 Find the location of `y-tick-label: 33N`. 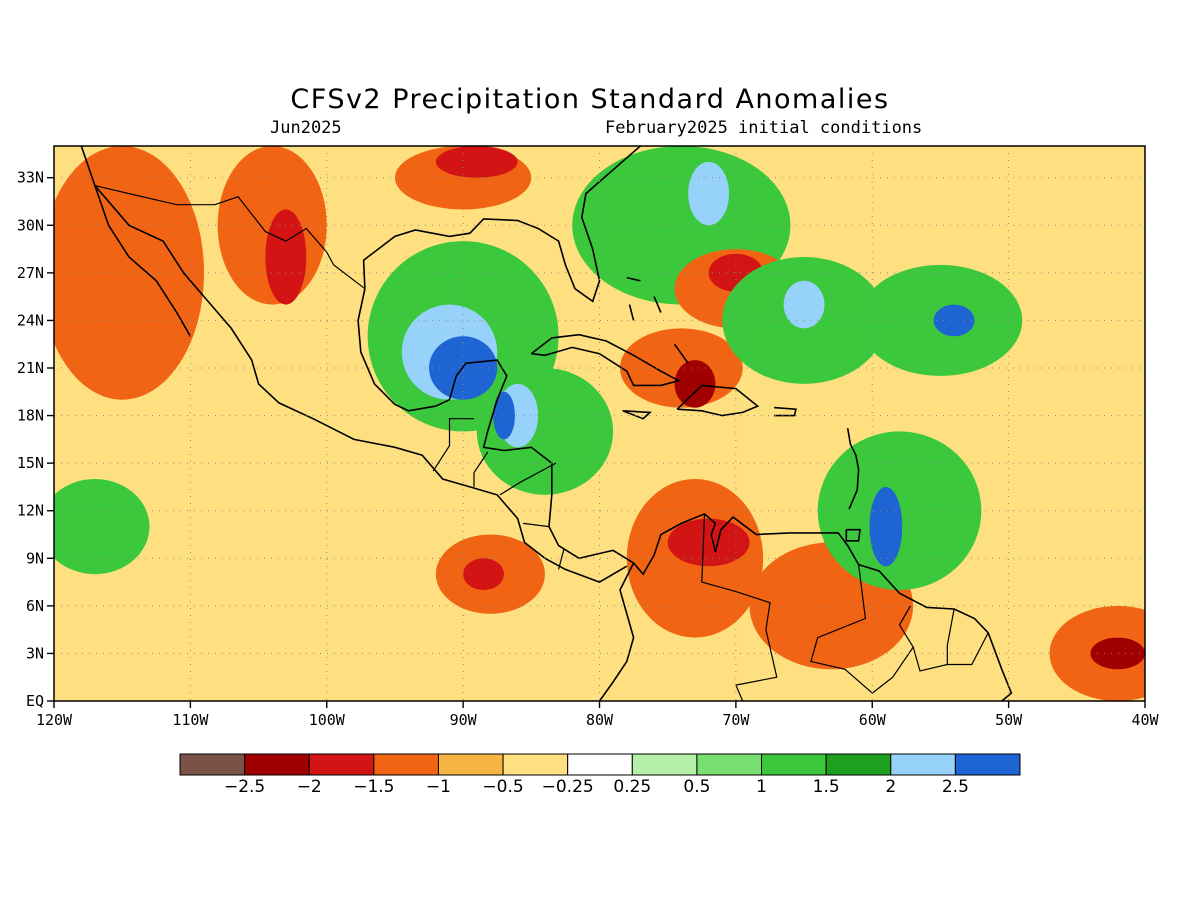

y-tick-label: 33N is located at coordinates (30, 178).